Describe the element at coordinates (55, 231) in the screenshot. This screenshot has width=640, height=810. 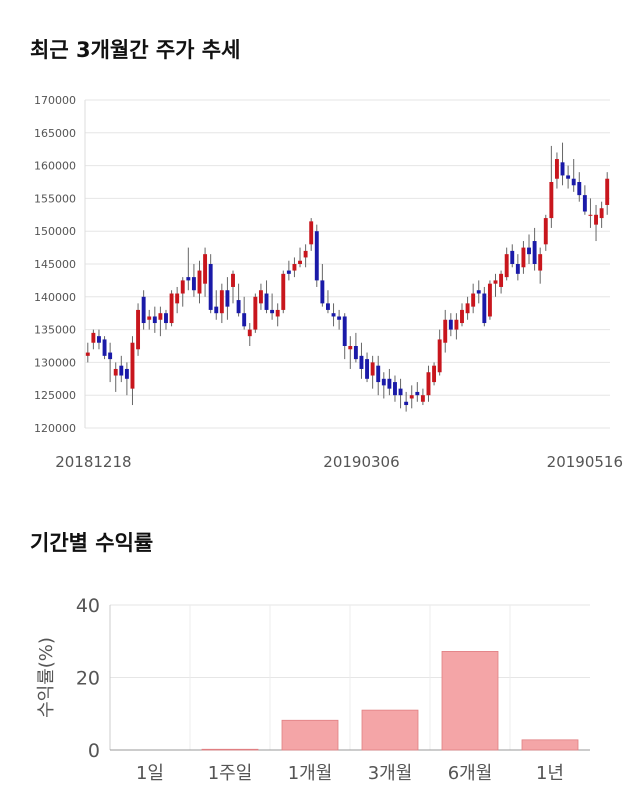
I see `price-y-tick-label: 150000` at that location.